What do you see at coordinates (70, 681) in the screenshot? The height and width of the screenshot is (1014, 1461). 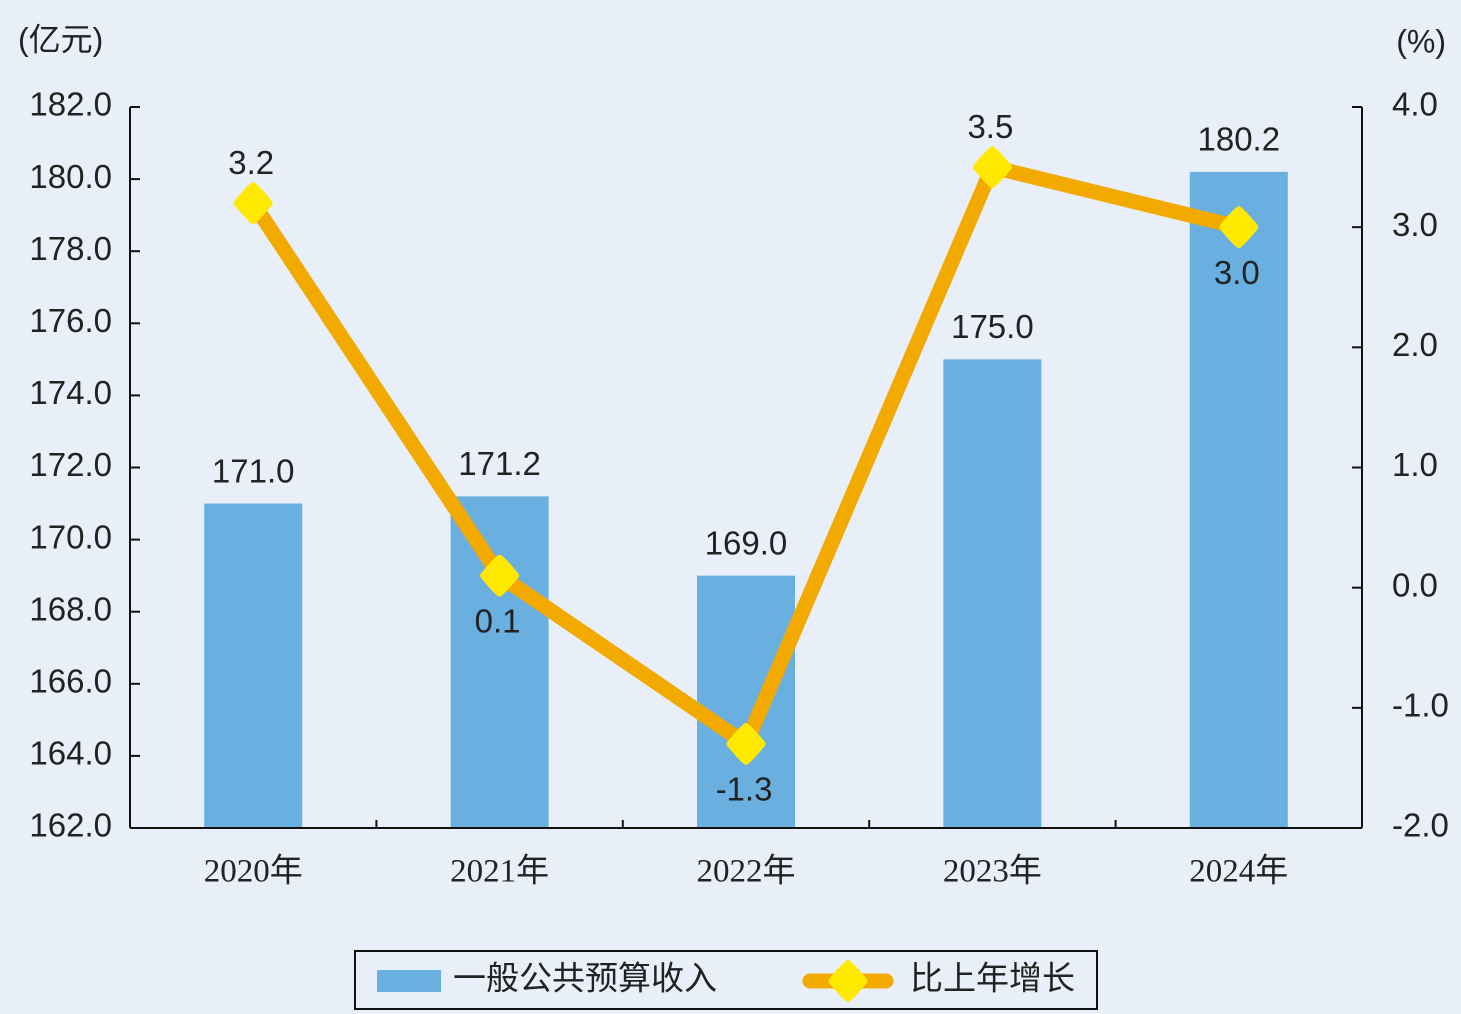 I see `y-tick-label: 166.0` at bounding box center [70, 681].